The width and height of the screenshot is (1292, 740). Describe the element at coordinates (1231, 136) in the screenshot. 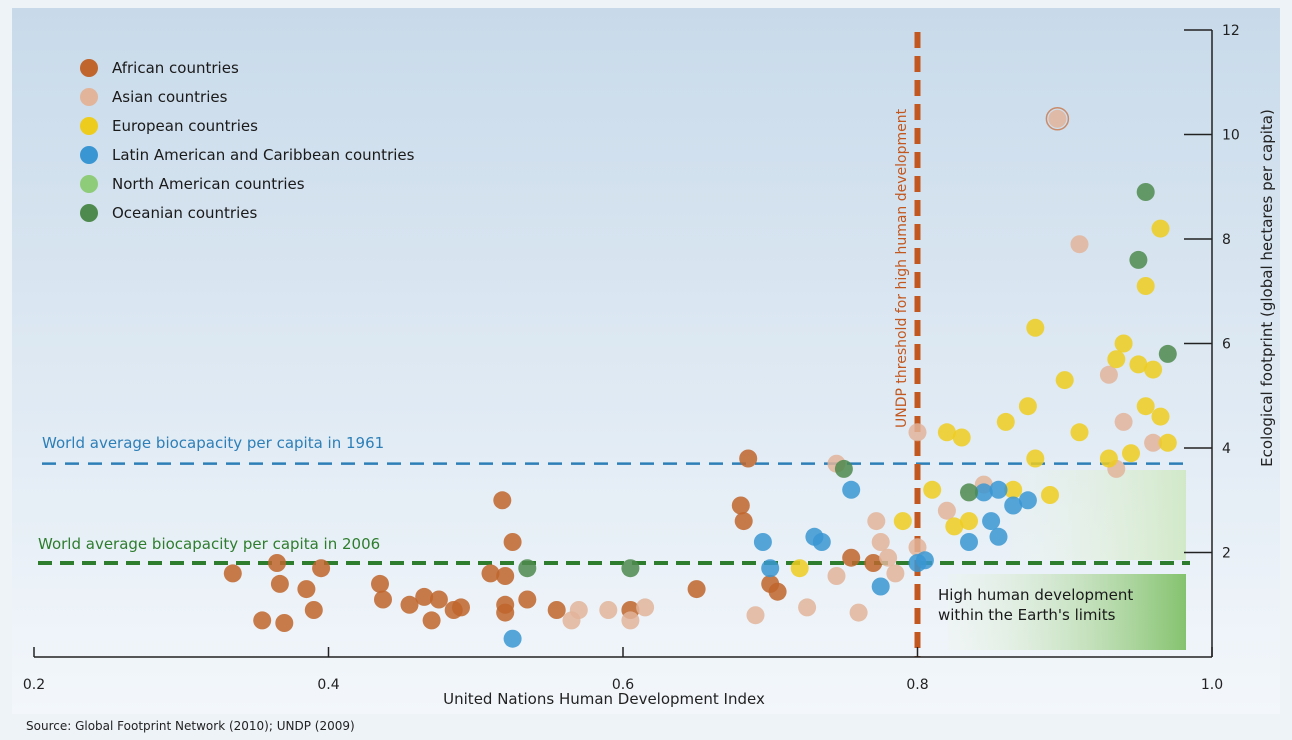

I see `y-tick-label: 10` at that location.